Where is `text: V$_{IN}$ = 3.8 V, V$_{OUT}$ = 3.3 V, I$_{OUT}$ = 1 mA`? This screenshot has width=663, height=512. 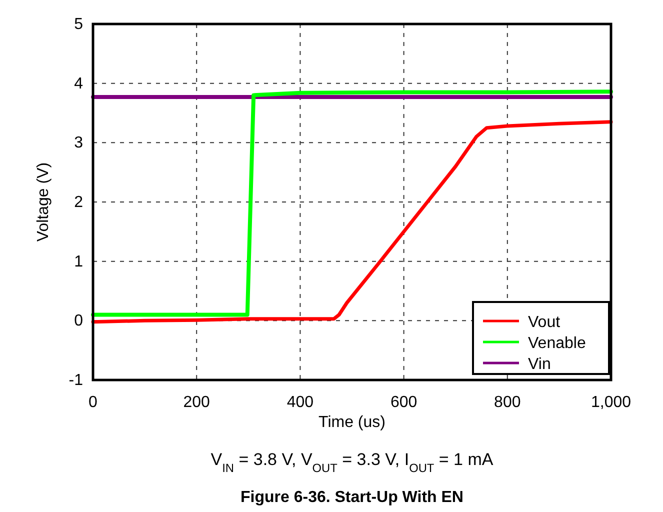 text: V$_{IN}$ = 3.8 V, V$_{OUT}$ = 3.3 V, I$_{OUT}$ = 1 mA is located at coordinates (352, 462).